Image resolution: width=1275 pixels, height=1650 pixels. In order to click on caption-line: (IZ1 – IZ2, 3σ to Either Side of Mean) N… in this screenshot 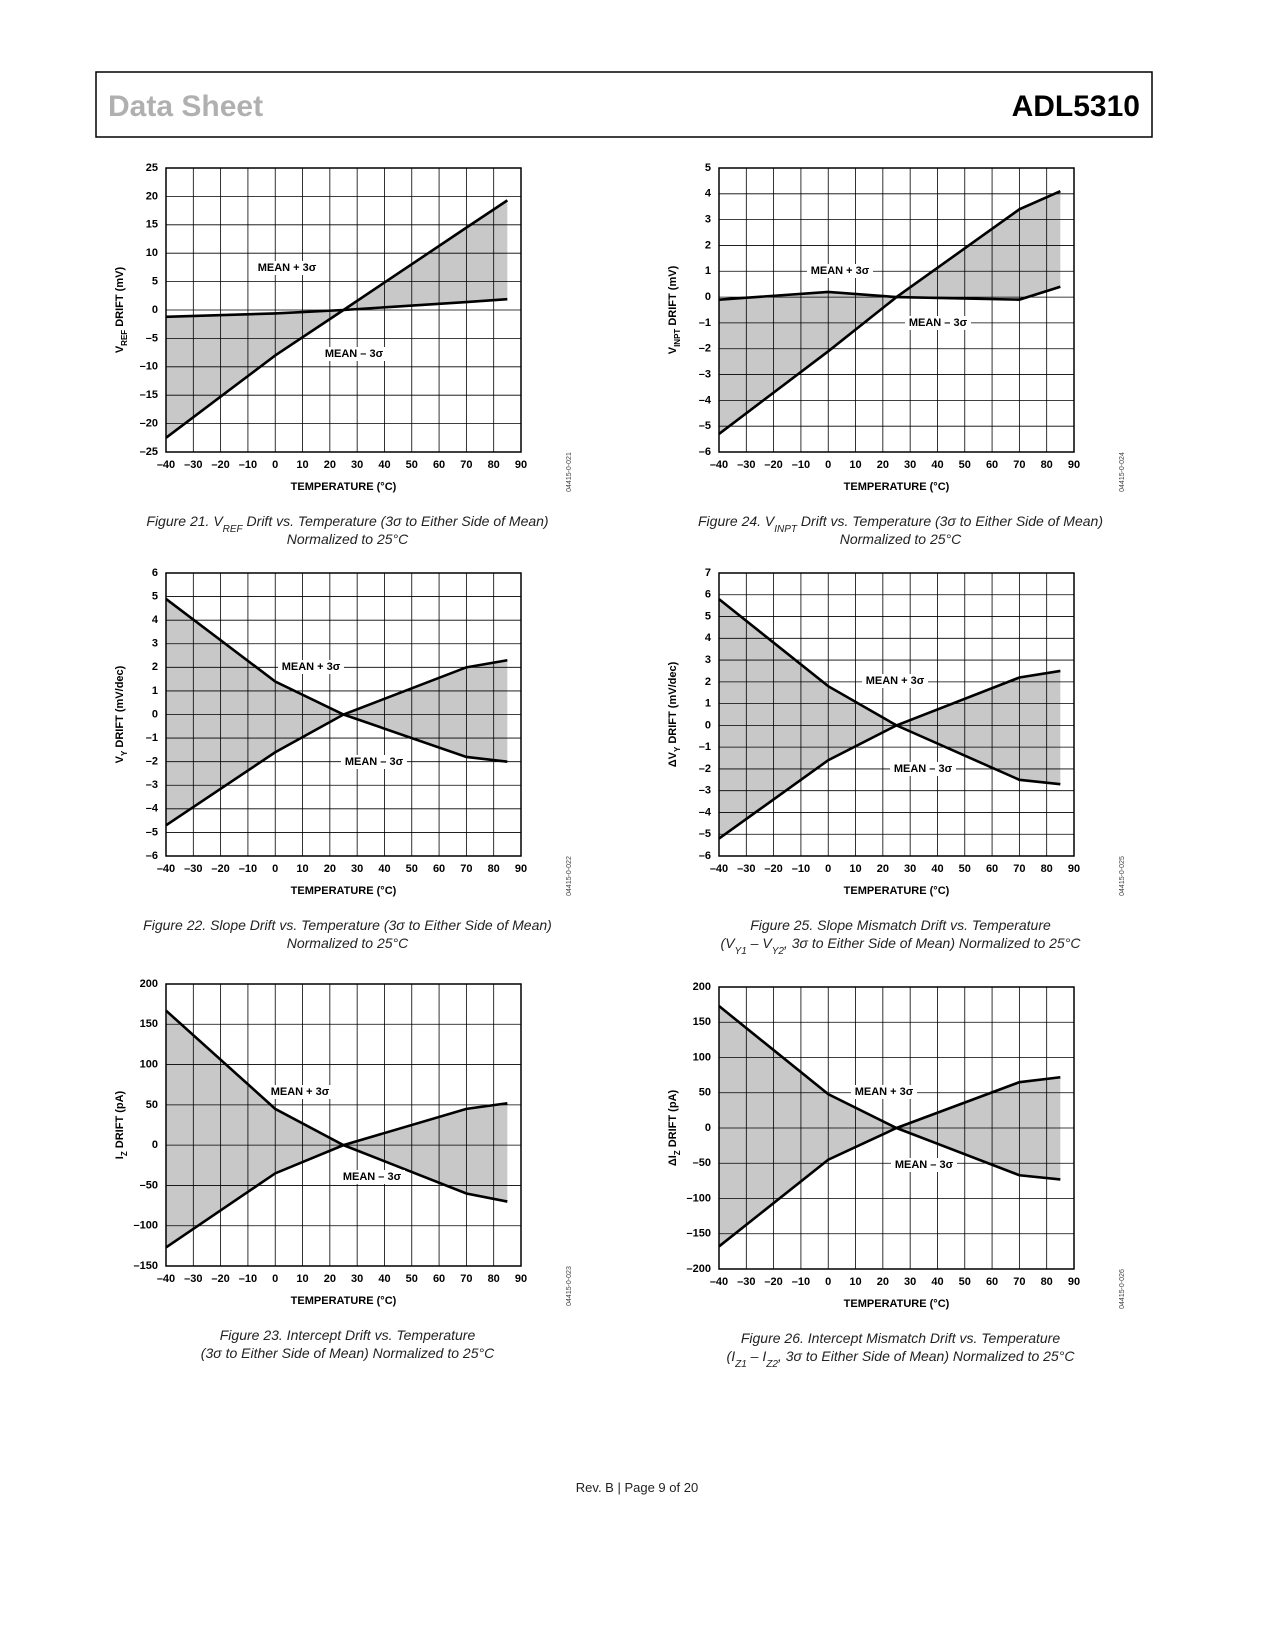, I will do `click(901, 1359)`.